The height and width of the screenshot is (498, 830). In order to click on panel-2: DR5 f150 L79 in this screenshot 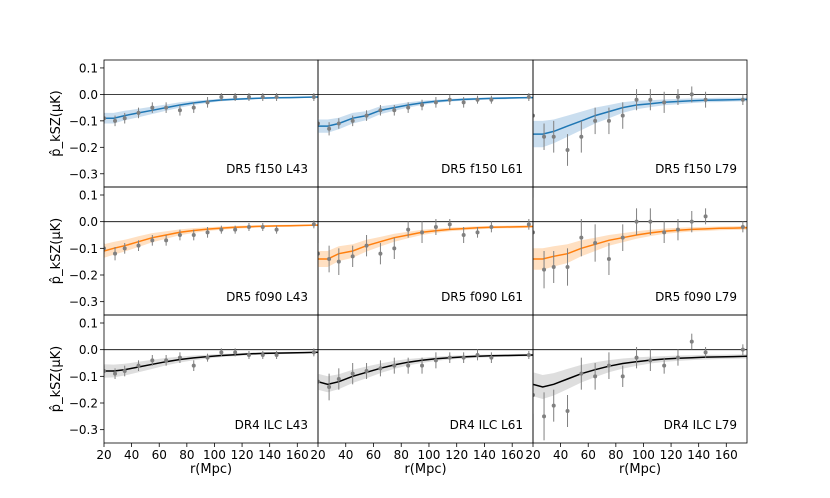, I will do `click(640, 123)`.